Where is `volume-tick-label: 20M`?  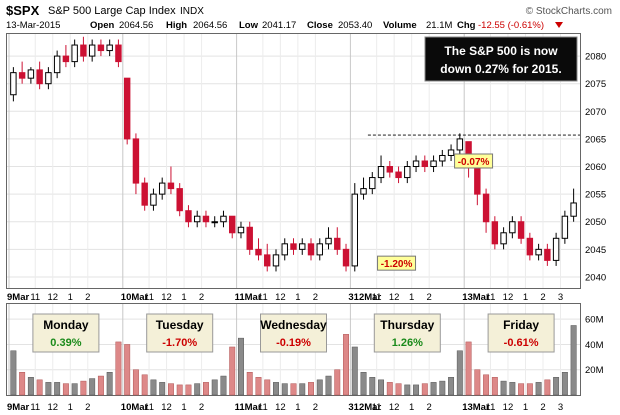 volume-tick-label: 20M is located at coordinates (594, 370).